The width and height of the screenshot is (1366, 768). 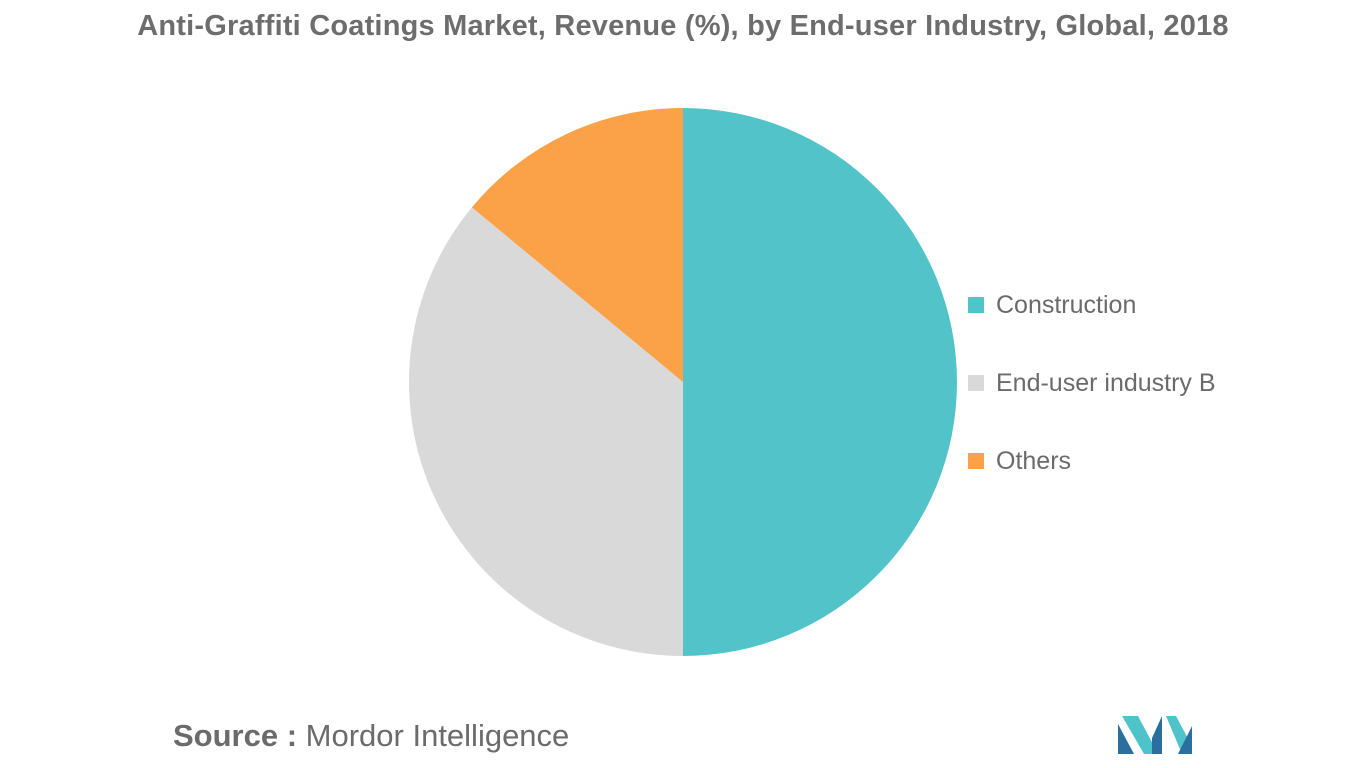 What do you see at coordinates (577, 245) in the screenshot?
I see `pie-slice-others` at bounding box center [577, 245].